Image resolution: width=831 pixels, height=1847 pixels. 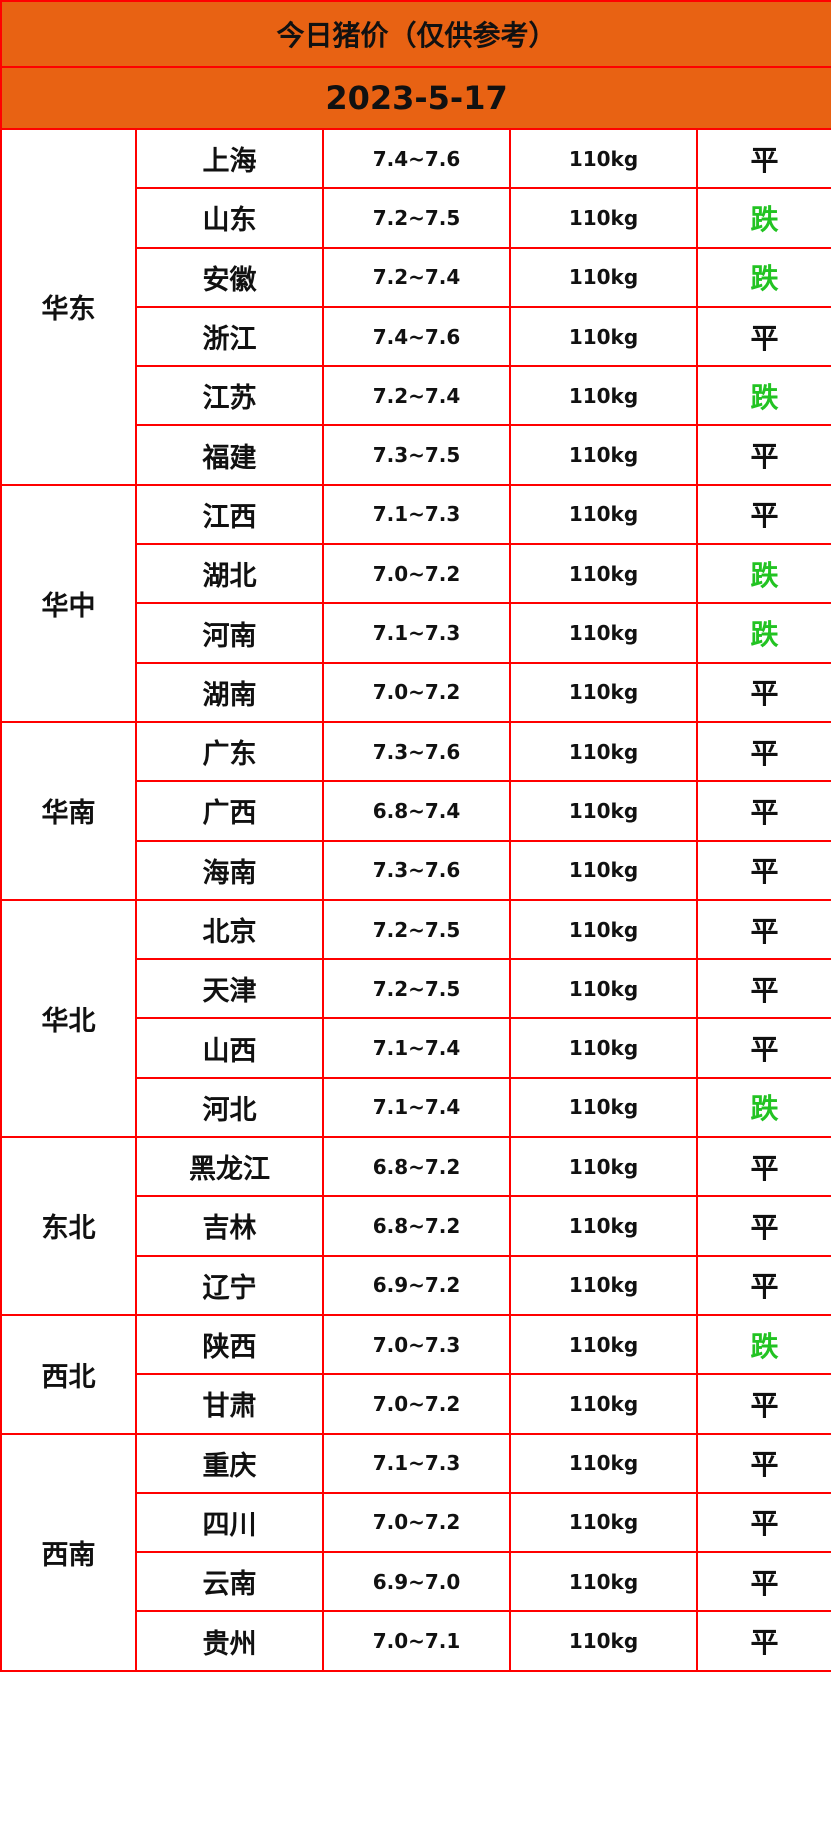 What do you see at coordinates (68, 1018) in the screenshot?
I see `region-cell: 华北` at bounding box center [68, 1018].